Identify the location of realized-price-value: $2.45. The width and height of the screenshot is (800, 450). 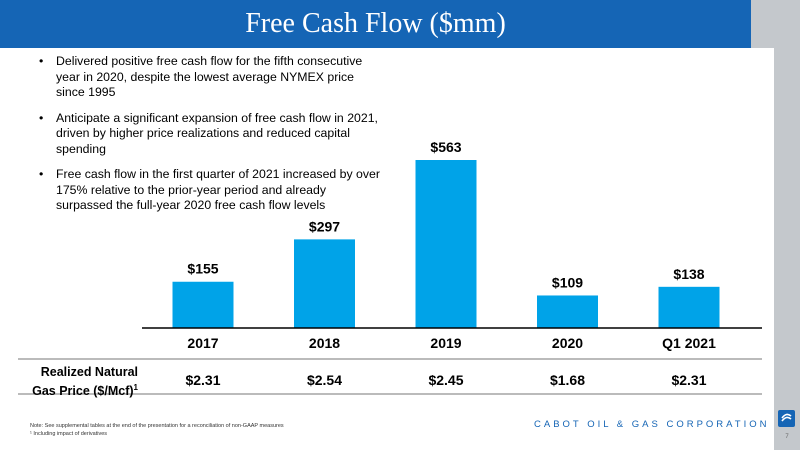
(445, 380).